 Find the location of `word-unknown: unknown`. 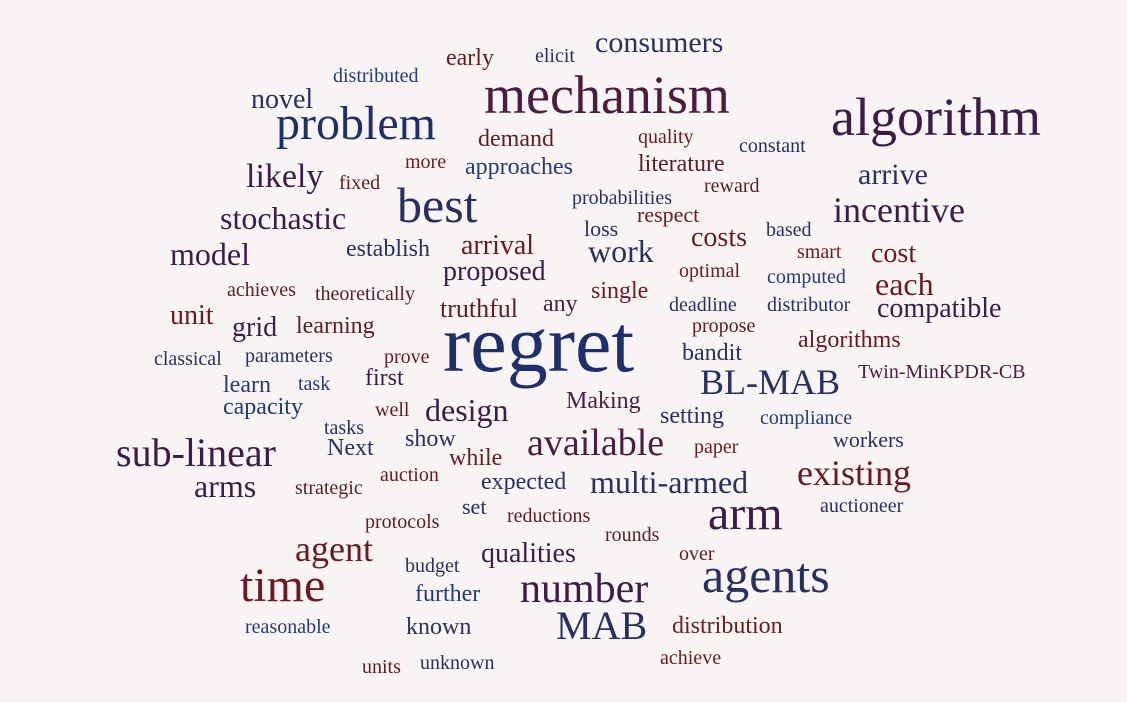

word-unknown: unknown is located at coordinates (457, 663).